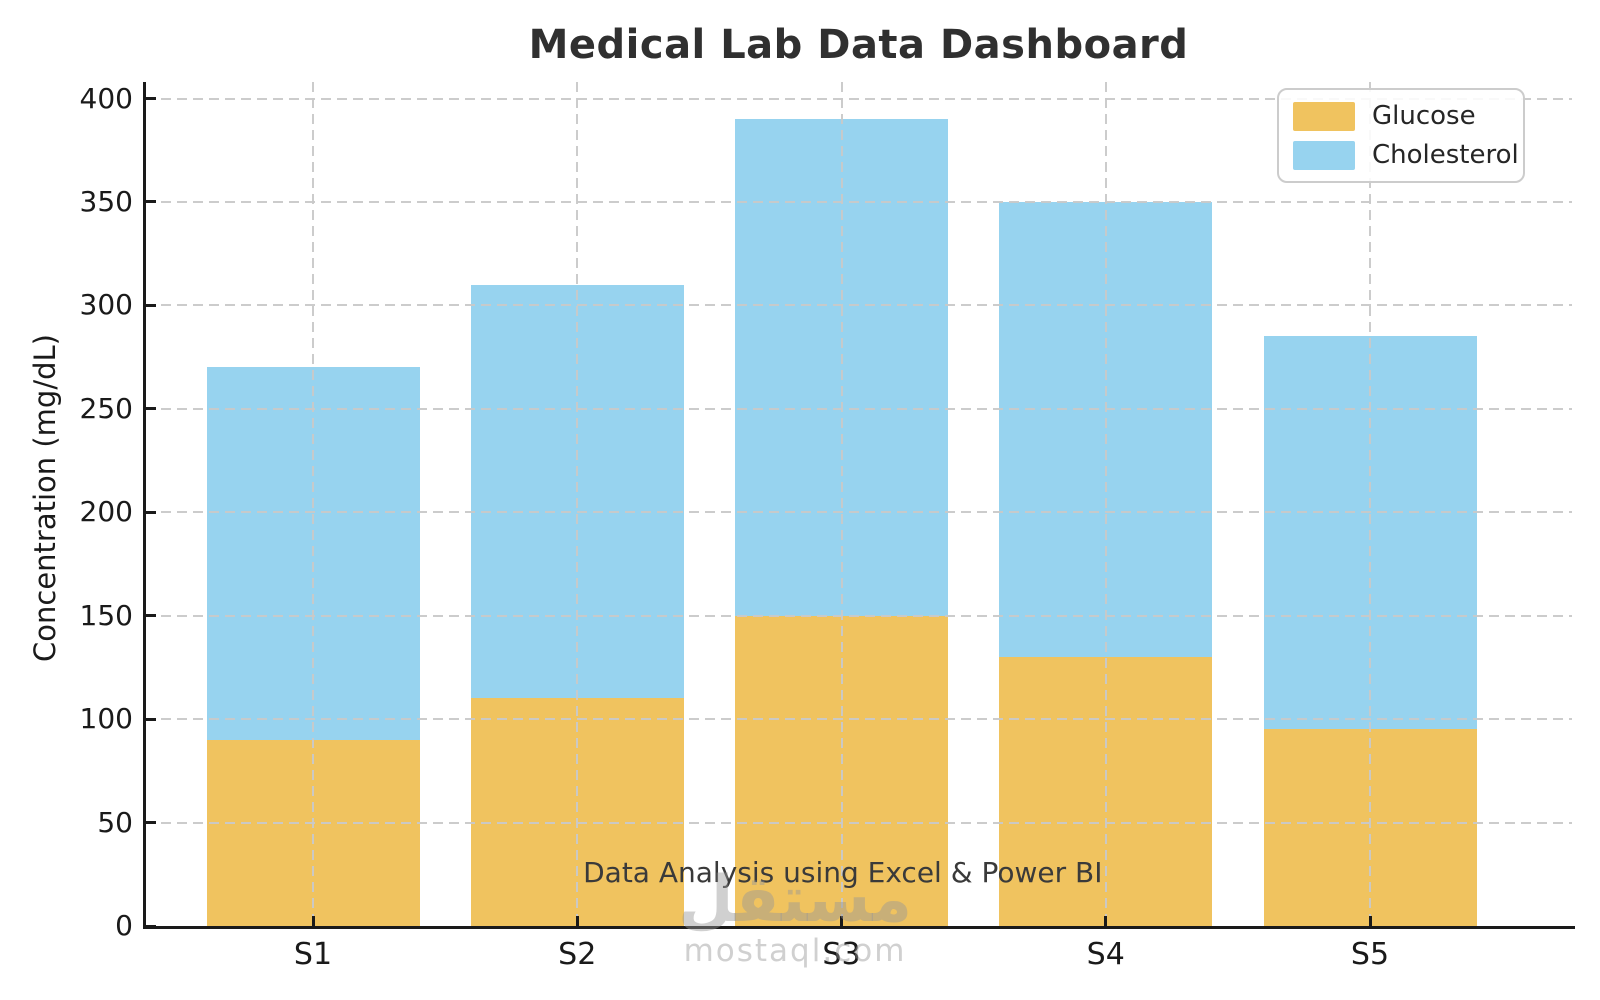  I want to click on gridline-v-S3, so click(841, 504).